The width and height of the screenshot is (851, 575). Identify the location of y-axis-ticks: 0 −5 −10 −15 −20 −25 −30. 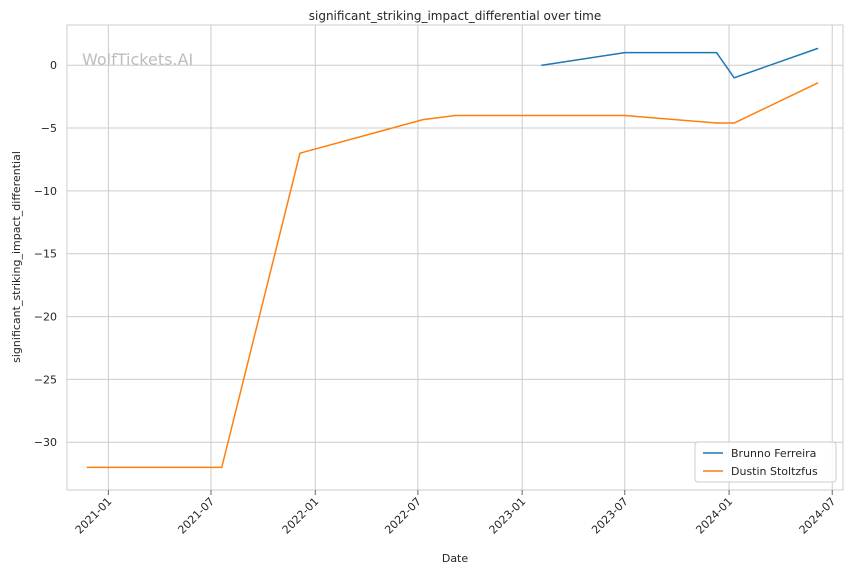
(45, 254).